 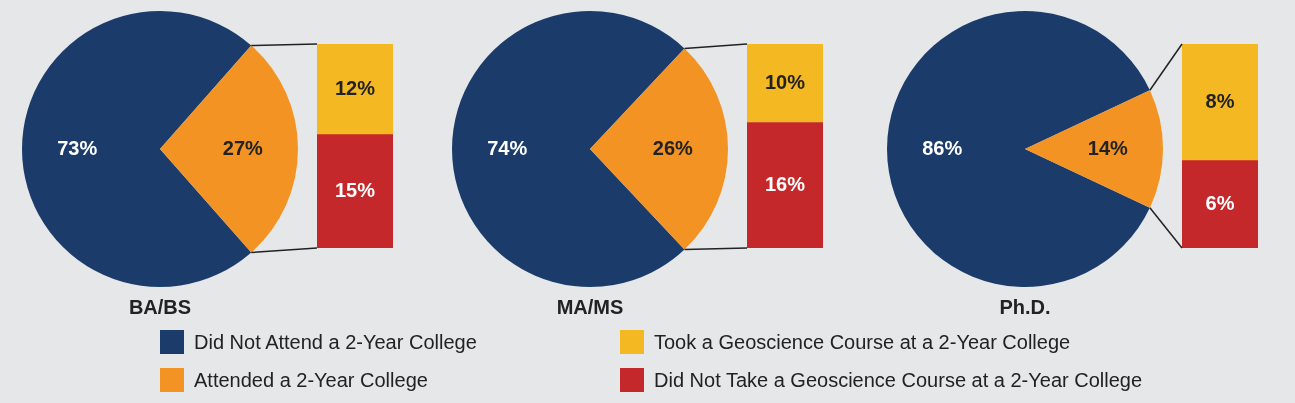 I want to click on data-label: 6%, so click(x=1220, y=202).